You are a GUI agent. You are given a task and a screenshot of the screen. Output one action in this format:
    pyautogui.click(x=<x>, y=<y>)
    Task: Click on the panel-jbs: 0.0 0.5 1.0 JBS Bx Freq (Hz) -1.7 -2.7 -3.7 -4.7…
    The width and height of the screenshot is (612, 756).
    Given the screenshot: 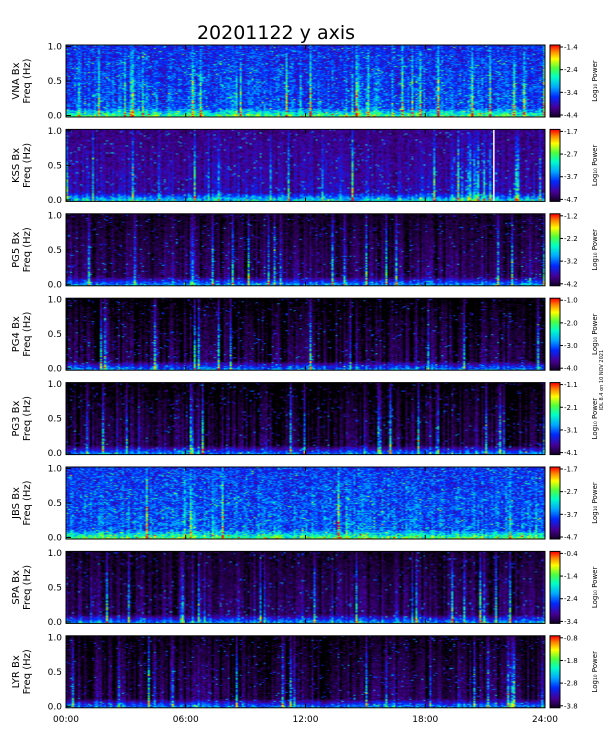 What is the action you would take?
    pyautogui.click(x=305, y=504)
    